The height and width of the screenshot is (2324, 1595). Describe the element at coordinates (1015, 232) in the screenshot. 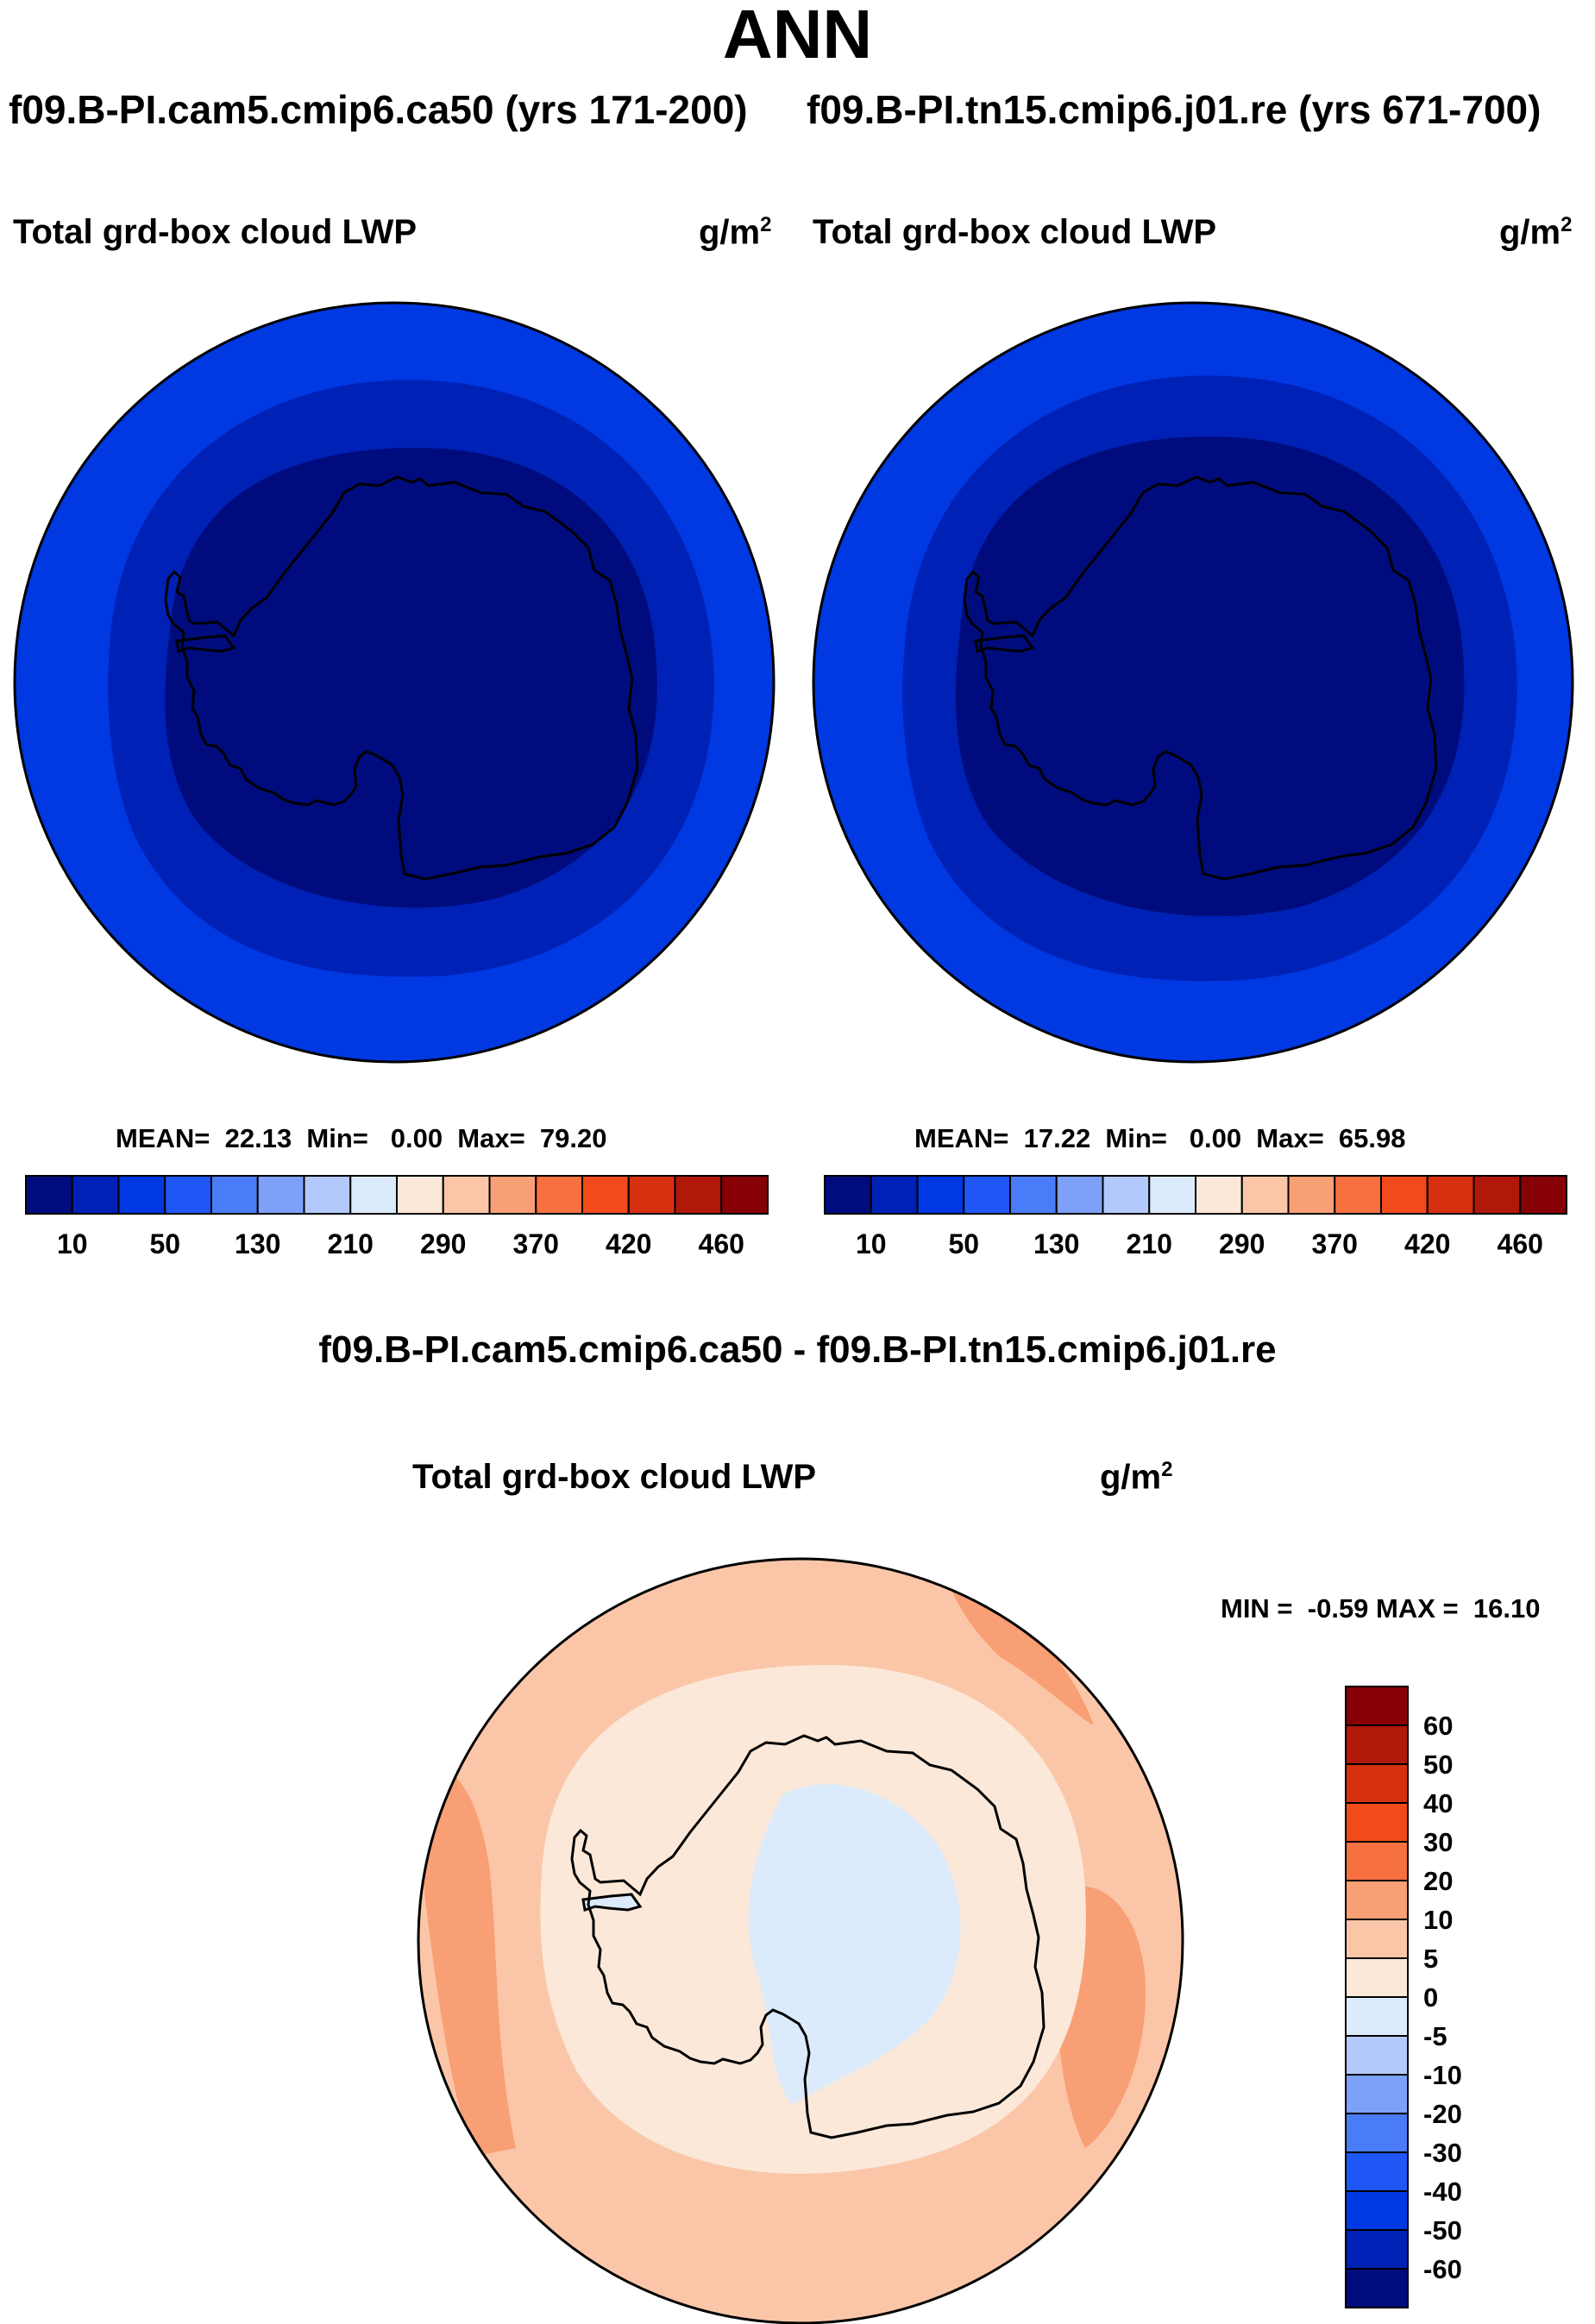

I see `panel2-title: Total grd-box cloud LWP` at that location.